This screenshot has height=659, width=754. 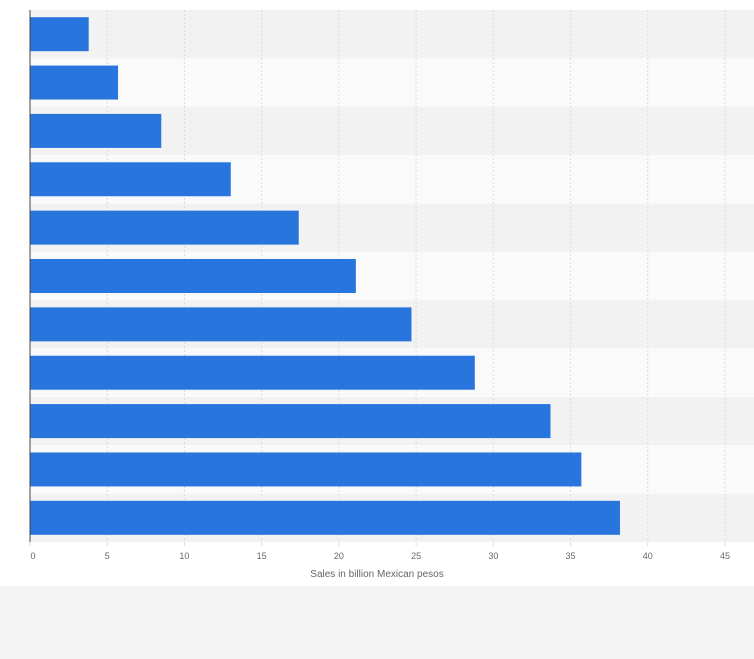 What do you see at coordinates (339, 556) in the screenshot?
I see `x-tick-label: 20` at bounding box center [339, 556].